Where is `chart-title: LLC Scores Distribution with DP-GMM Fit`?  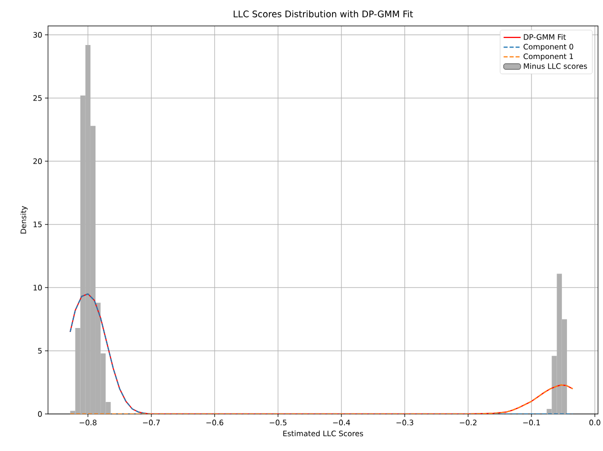
chart-title: LLC Scores Distribution with DP-GMM Fit is located at coordinates (323, 14).